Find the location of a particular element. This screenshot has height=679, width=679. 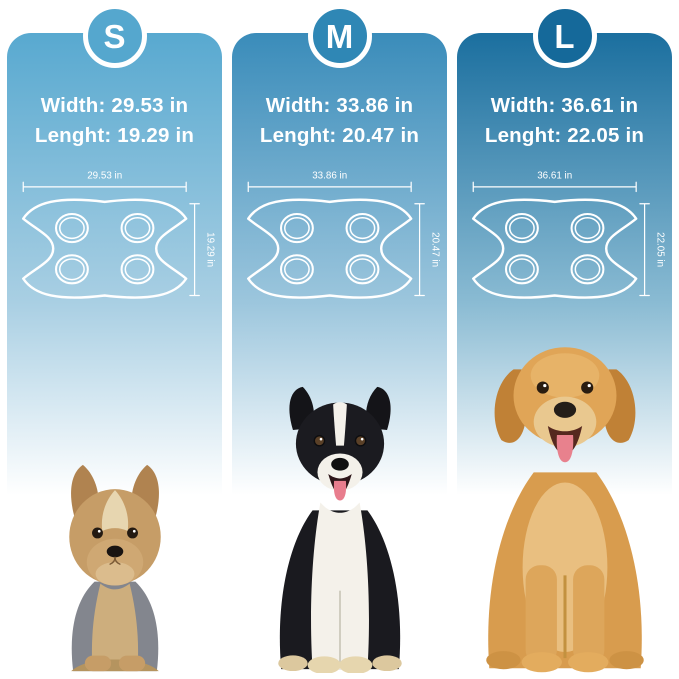

size-badge-letter: S is located at coordinates (114, 36).